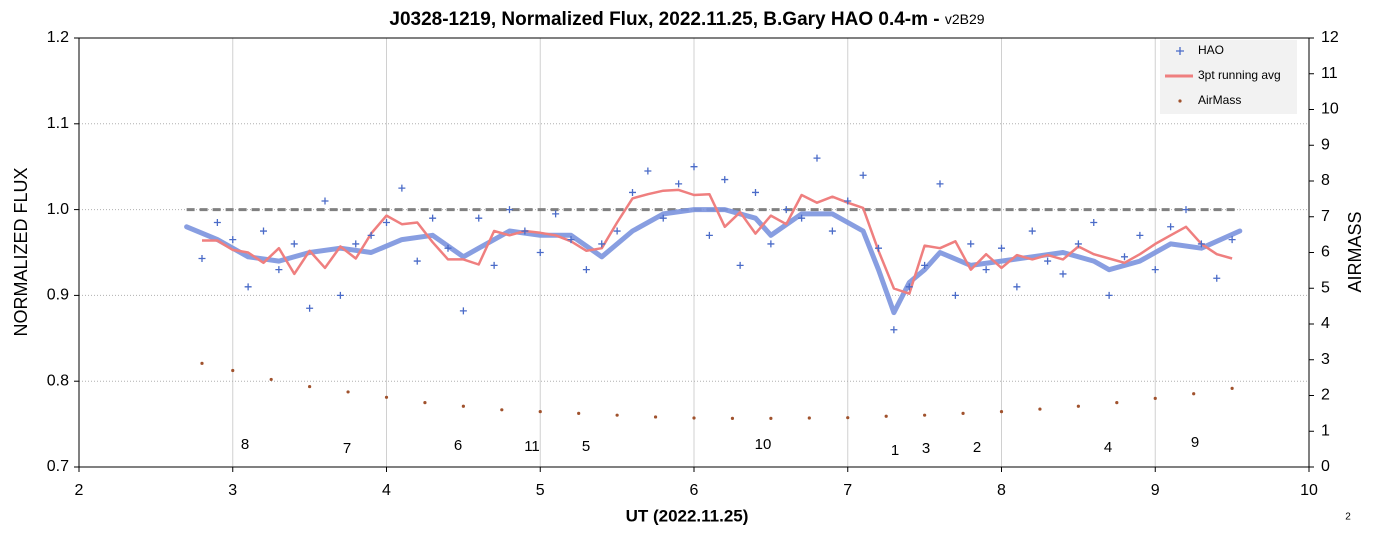 The image size is (1374, 535). What do you see at coordinates (58, 123) in the screenshot?
I see `y-tick-label: 1.1` at bounding box center [58, 123].